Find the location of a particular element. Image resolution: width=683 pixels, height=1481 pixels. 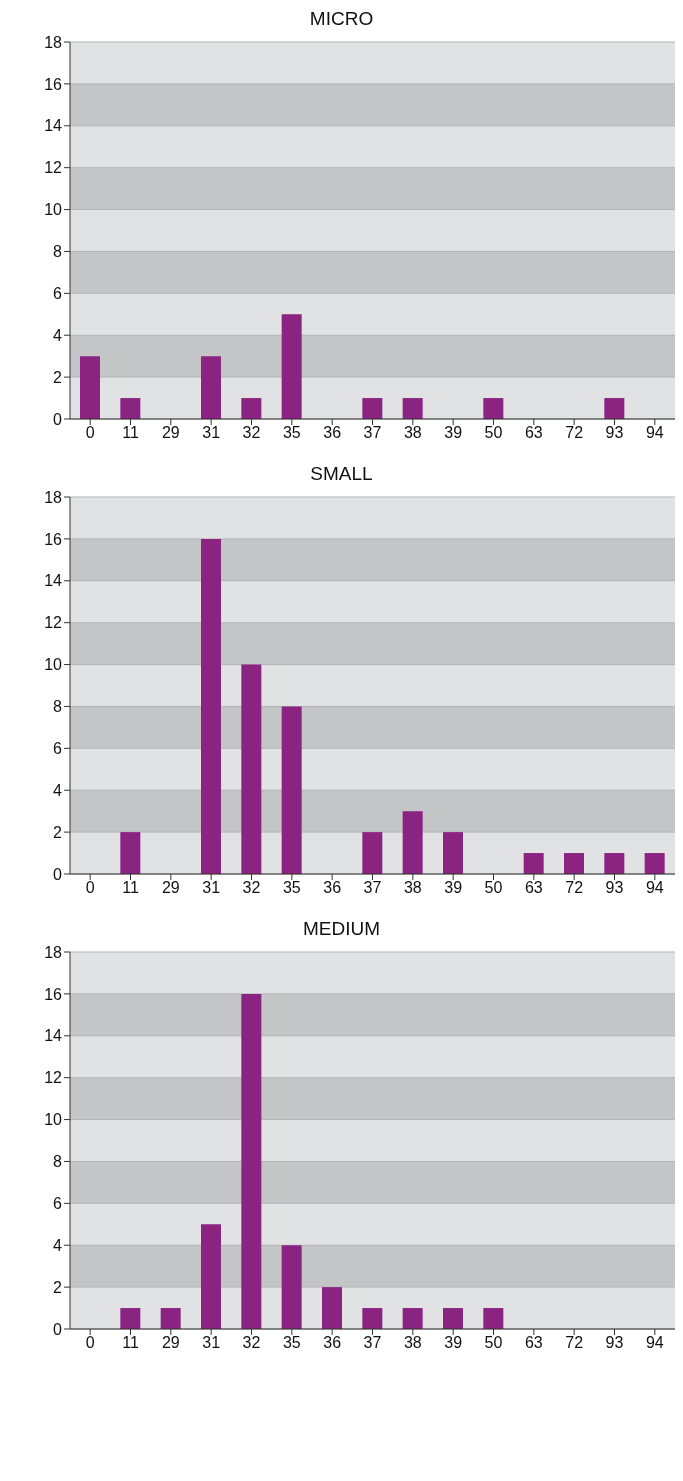

chart-title: SMALL is located at coordinates (341, 474).